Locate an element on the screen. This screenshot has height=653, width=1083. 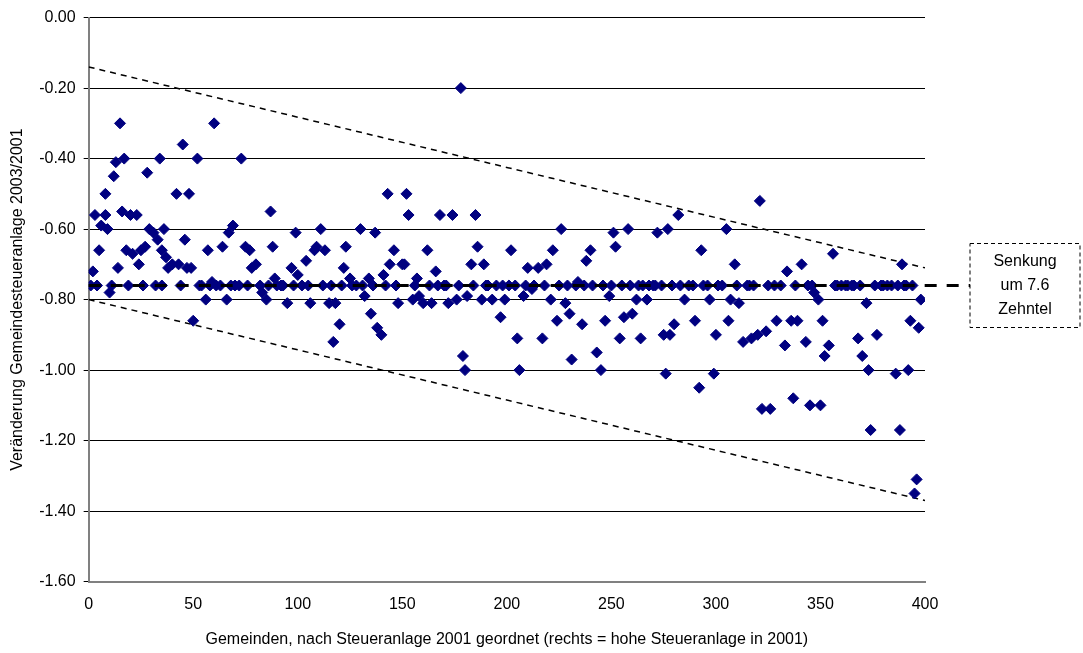
y-tick-label: -0.80 is located at coordinates (57, 299).